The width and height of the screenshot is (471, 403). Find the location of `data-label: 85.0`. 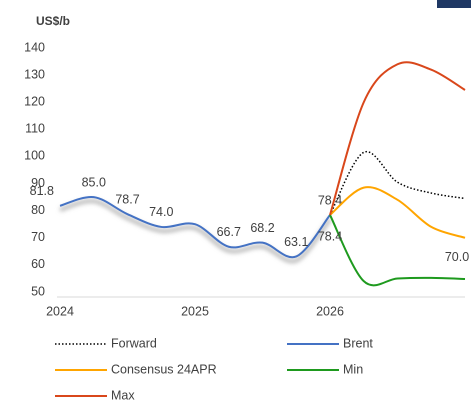

data-label: 85.0 is located at coordinates (94, 182).